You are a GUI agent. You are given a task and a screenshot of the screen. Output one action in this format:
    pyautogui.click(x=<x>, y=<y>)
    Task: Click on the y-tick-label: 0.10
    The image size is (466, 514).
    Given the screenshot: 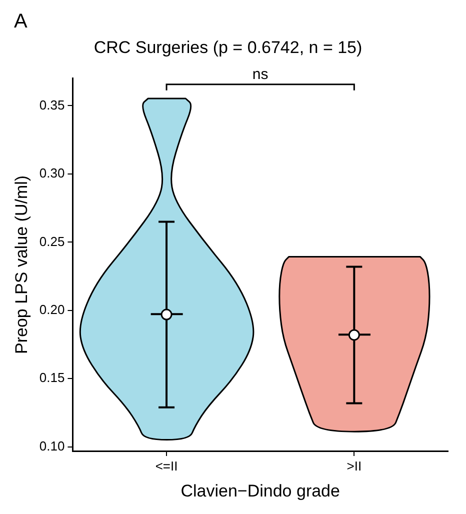 What is the action you would take?
    pyautogui.click(x=52, y=446)
    